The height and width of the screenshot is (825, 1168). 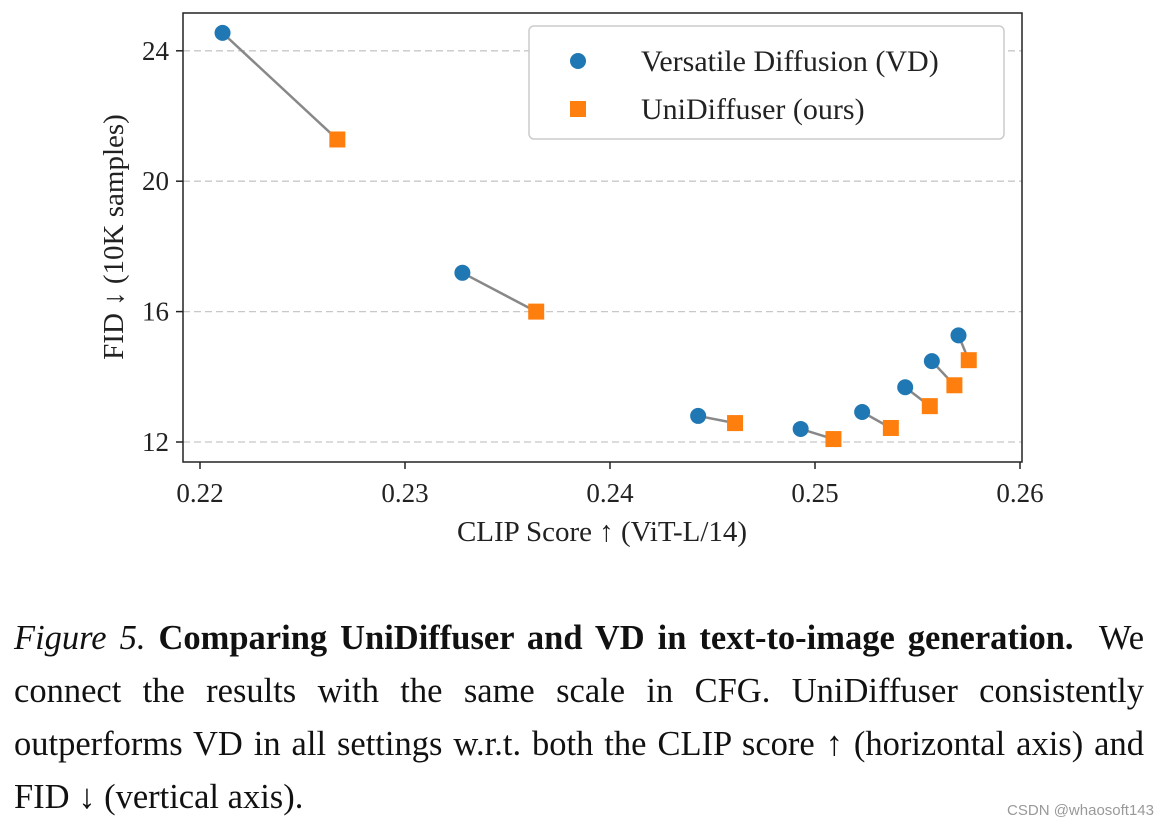 What do you see at coordinates (1019, 493) in the screenshot?
I see `x-tick-label: 0.26` at bounding box center [1019, 493].